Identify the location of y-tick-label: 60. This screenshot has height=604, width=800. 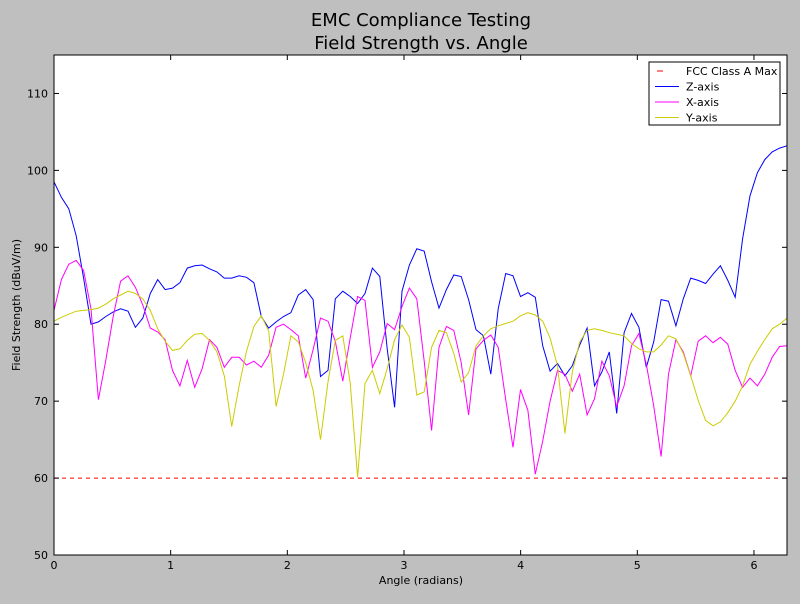
(41, 478).